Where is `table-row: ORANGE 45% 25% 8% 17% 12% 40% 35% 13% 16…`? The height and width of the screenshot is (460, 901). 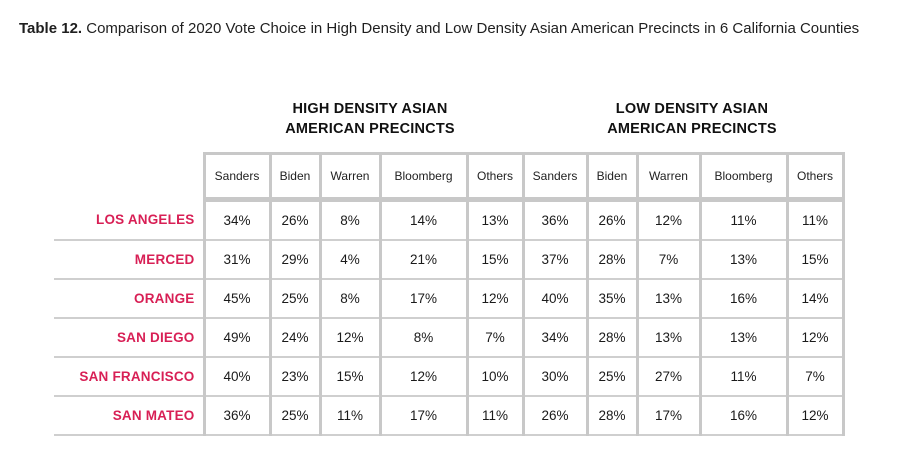
table-row: ORANGE 45% 25% 8% 17% 12% 40% 35% 13% 16… is located at coordinates (449, 299).